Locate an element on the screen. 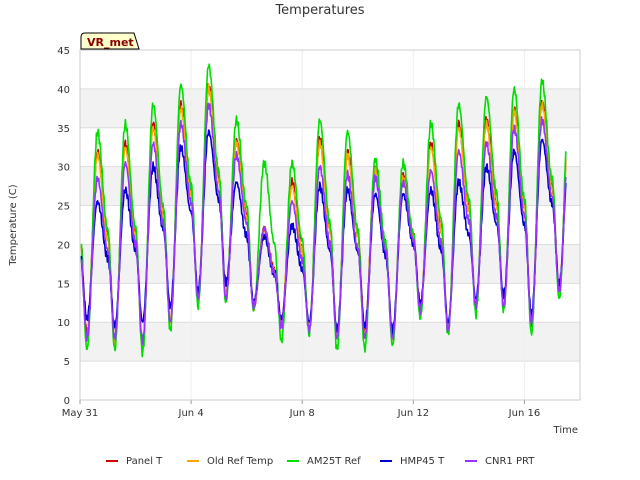 The width and height of the screenshot is (640, 480). y-tick-label: 5 is located at coordinates (67, 362).